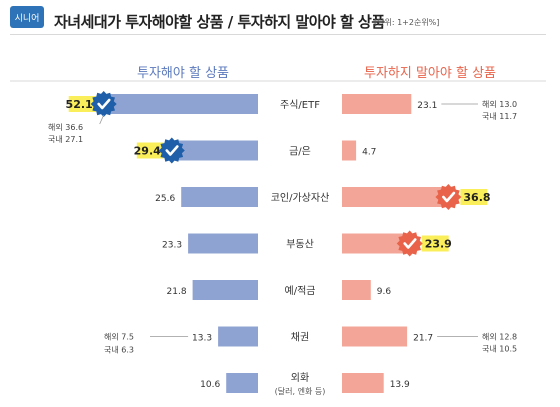  What do you see at coordinates (119, 350) in the screenshot?
I see `left-breakdown-label: 국내 6.3` at bounding box center [119, 350].